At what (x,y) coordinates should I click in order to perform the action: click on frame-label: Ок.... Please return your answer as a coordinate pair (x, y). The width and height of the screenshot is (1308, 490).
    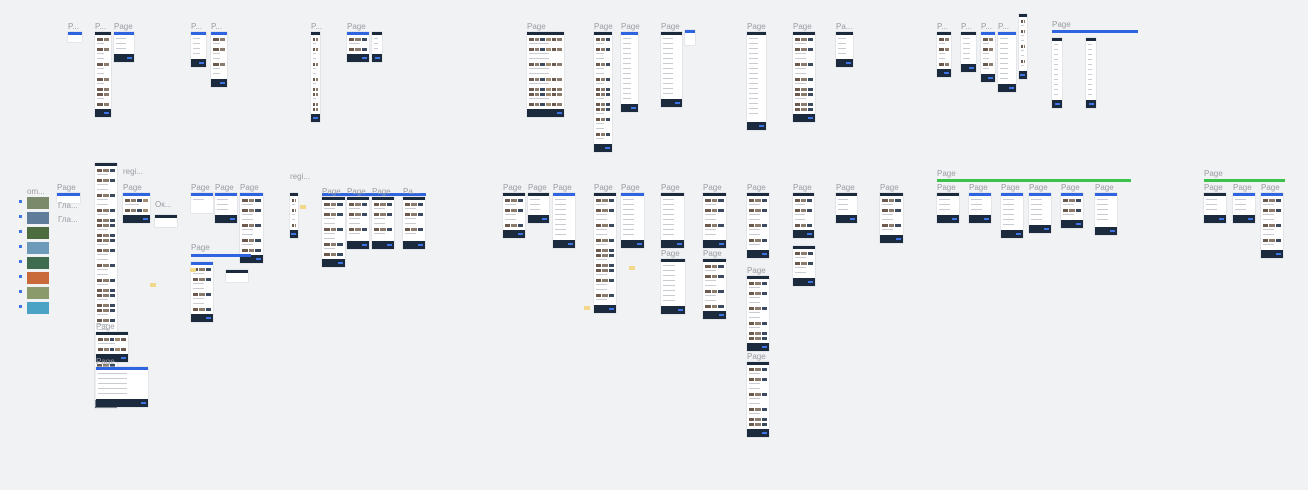
    Looking at the image, I should click on (163, 204).